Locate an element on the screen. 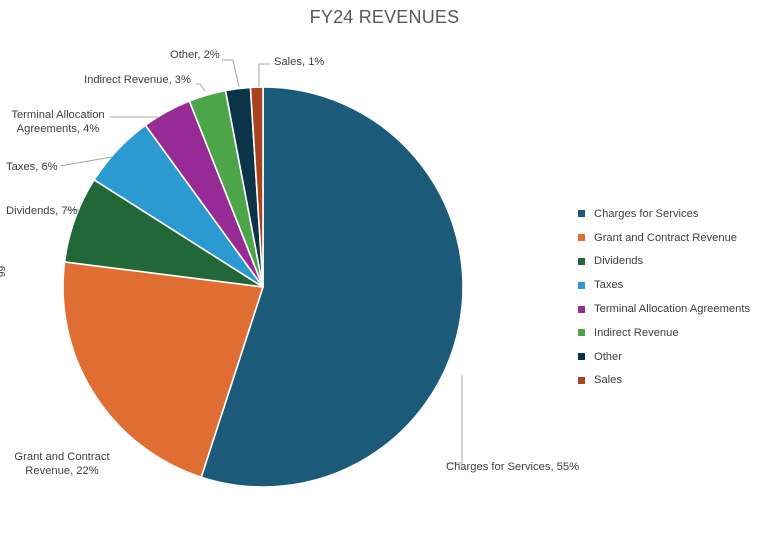 Image resolution: width=769 pixels, height=533 pixels. pie-slice-grant-and-contract-revenue is located at coordinates (163, 370).